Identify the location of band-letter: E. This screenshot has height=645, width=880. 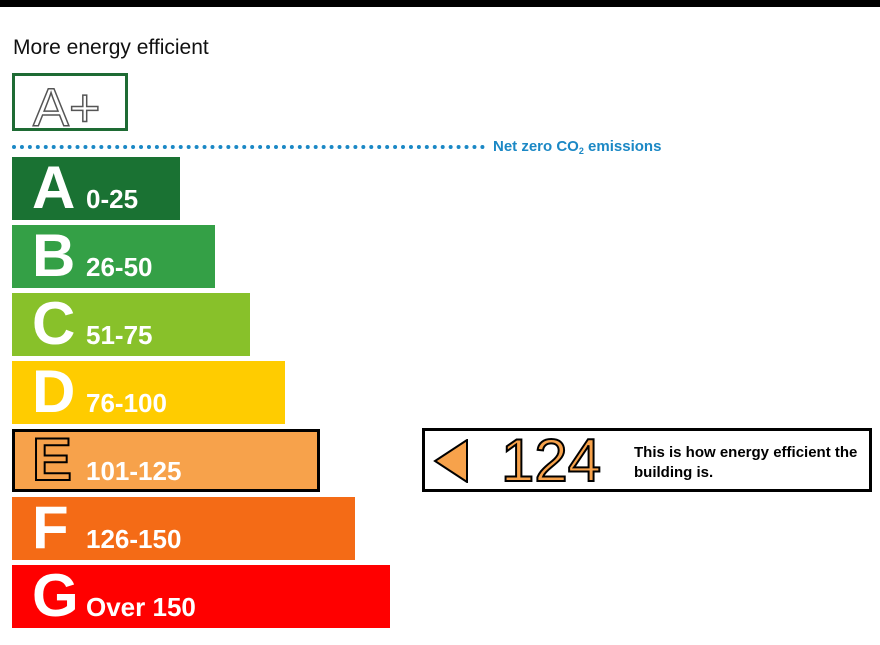
(52, 459).